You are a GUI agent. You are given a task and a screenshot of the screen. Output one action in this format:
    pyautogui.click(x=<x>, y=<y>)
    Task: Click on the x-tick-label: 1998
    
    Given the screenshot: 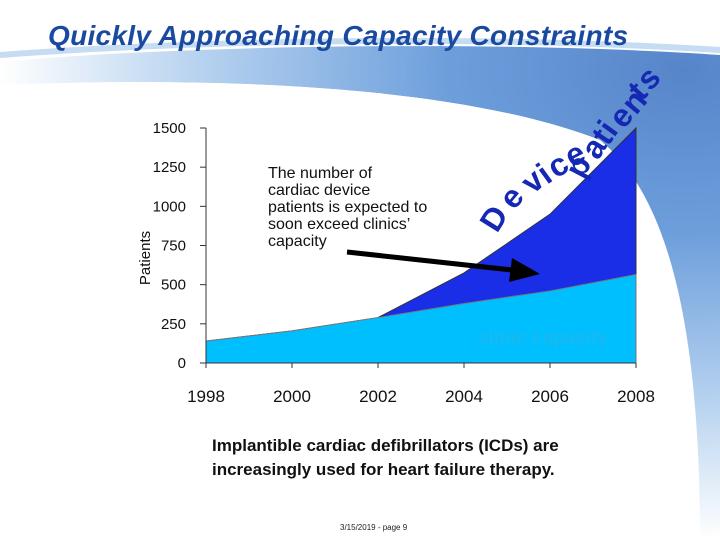 What is the action you would take?
    pyautogui.click(x=206, y=396)
    